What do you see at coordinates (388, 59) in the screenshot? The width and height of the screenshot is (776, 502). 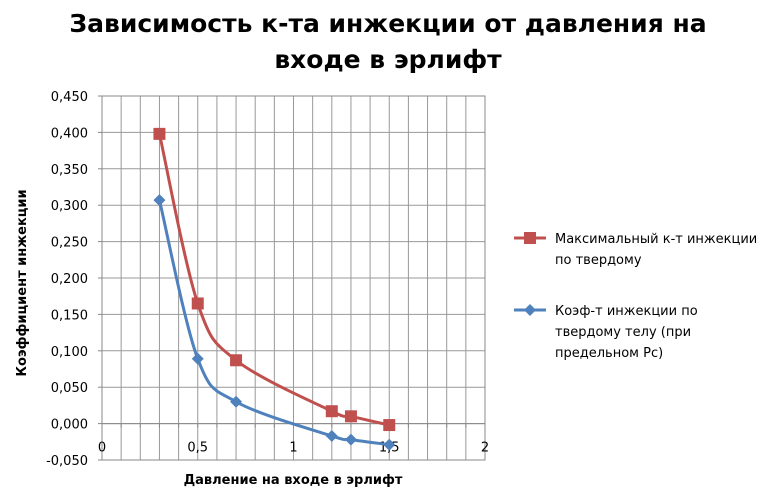 I see `chart-title-line-2: входе в эрлифт` at bounding box center [388, 59].